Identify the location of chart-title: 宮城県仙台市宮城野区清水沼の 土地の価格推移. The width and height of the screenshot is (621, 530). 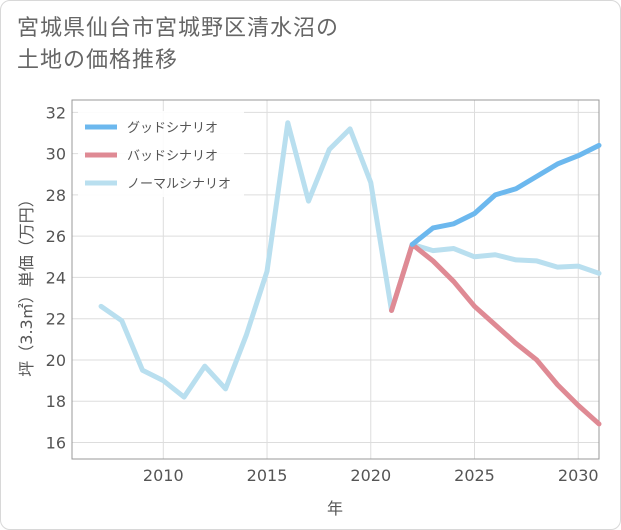
(297, 45).